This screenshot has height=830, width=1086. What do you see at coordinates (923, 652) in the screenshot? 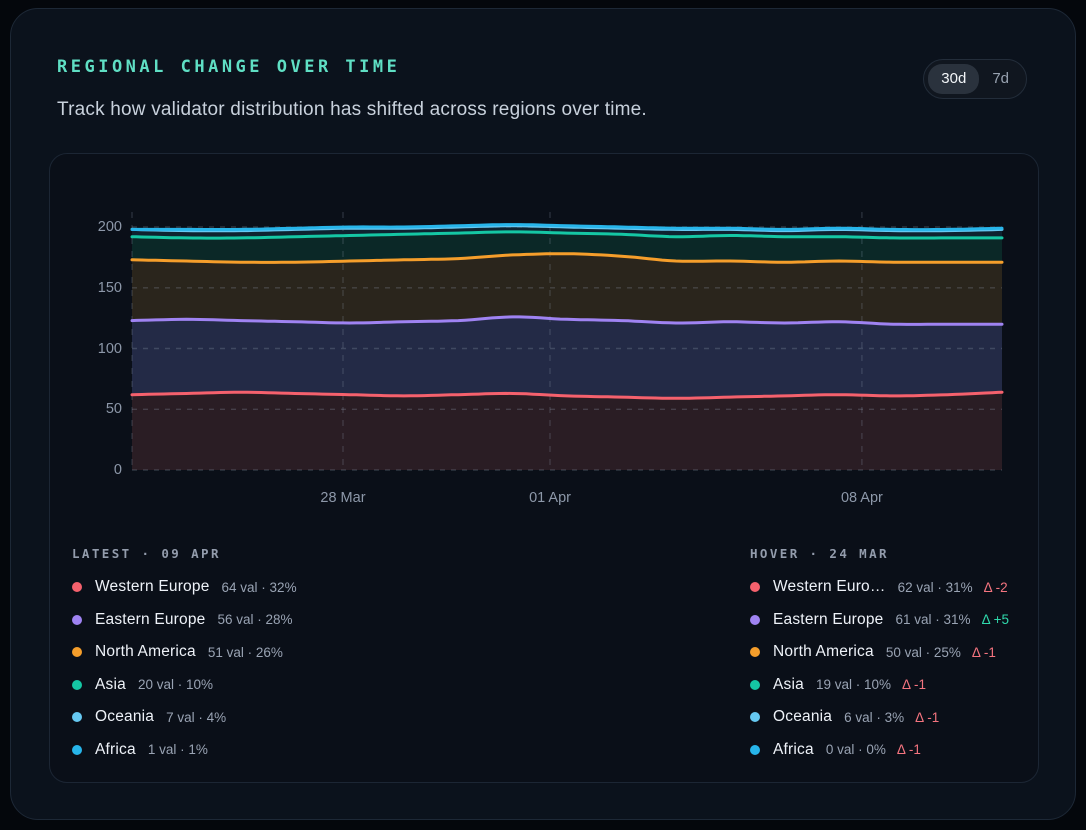
I see `region-value: 50 val · 25%` at bounding box center [923, 652].